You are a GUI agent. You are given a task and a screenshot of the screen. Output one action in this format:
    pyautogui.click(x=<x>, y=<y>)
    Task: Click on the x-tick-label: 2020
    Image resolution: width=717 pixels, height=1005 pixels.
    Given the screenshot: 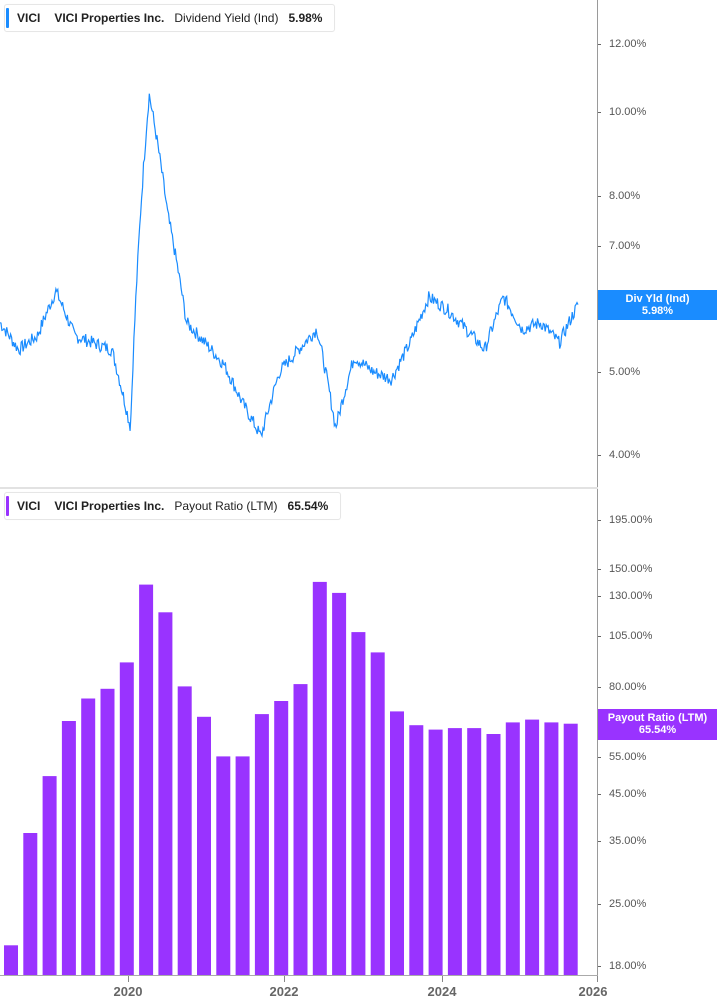 What is the action you would take?
    pyautogui.click(x=128, y=991)
    